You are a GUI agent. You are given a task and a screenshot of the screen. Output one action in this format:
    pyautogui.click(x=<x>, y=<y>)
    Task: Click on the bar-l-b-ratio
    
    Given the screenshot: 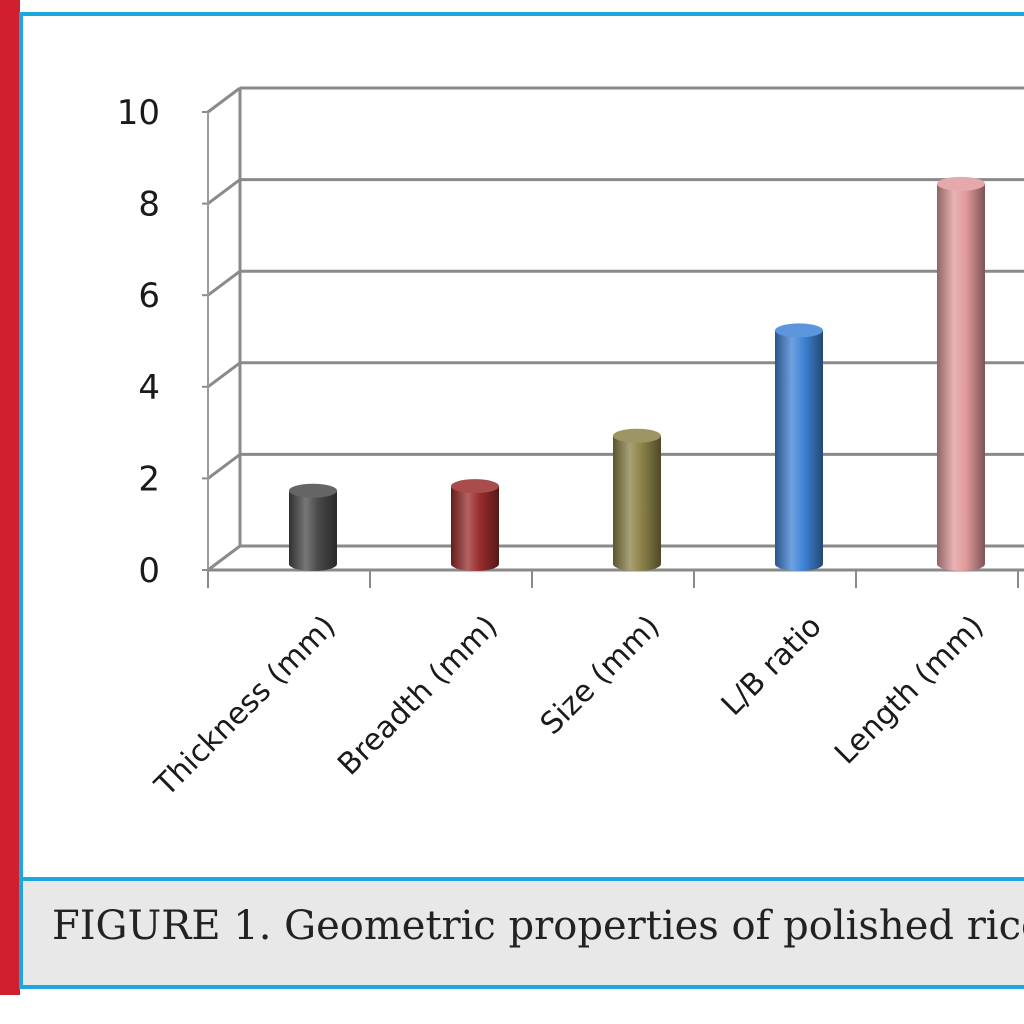 What is the action you would take?
    pyautogui.click(x=799, y=447)
    